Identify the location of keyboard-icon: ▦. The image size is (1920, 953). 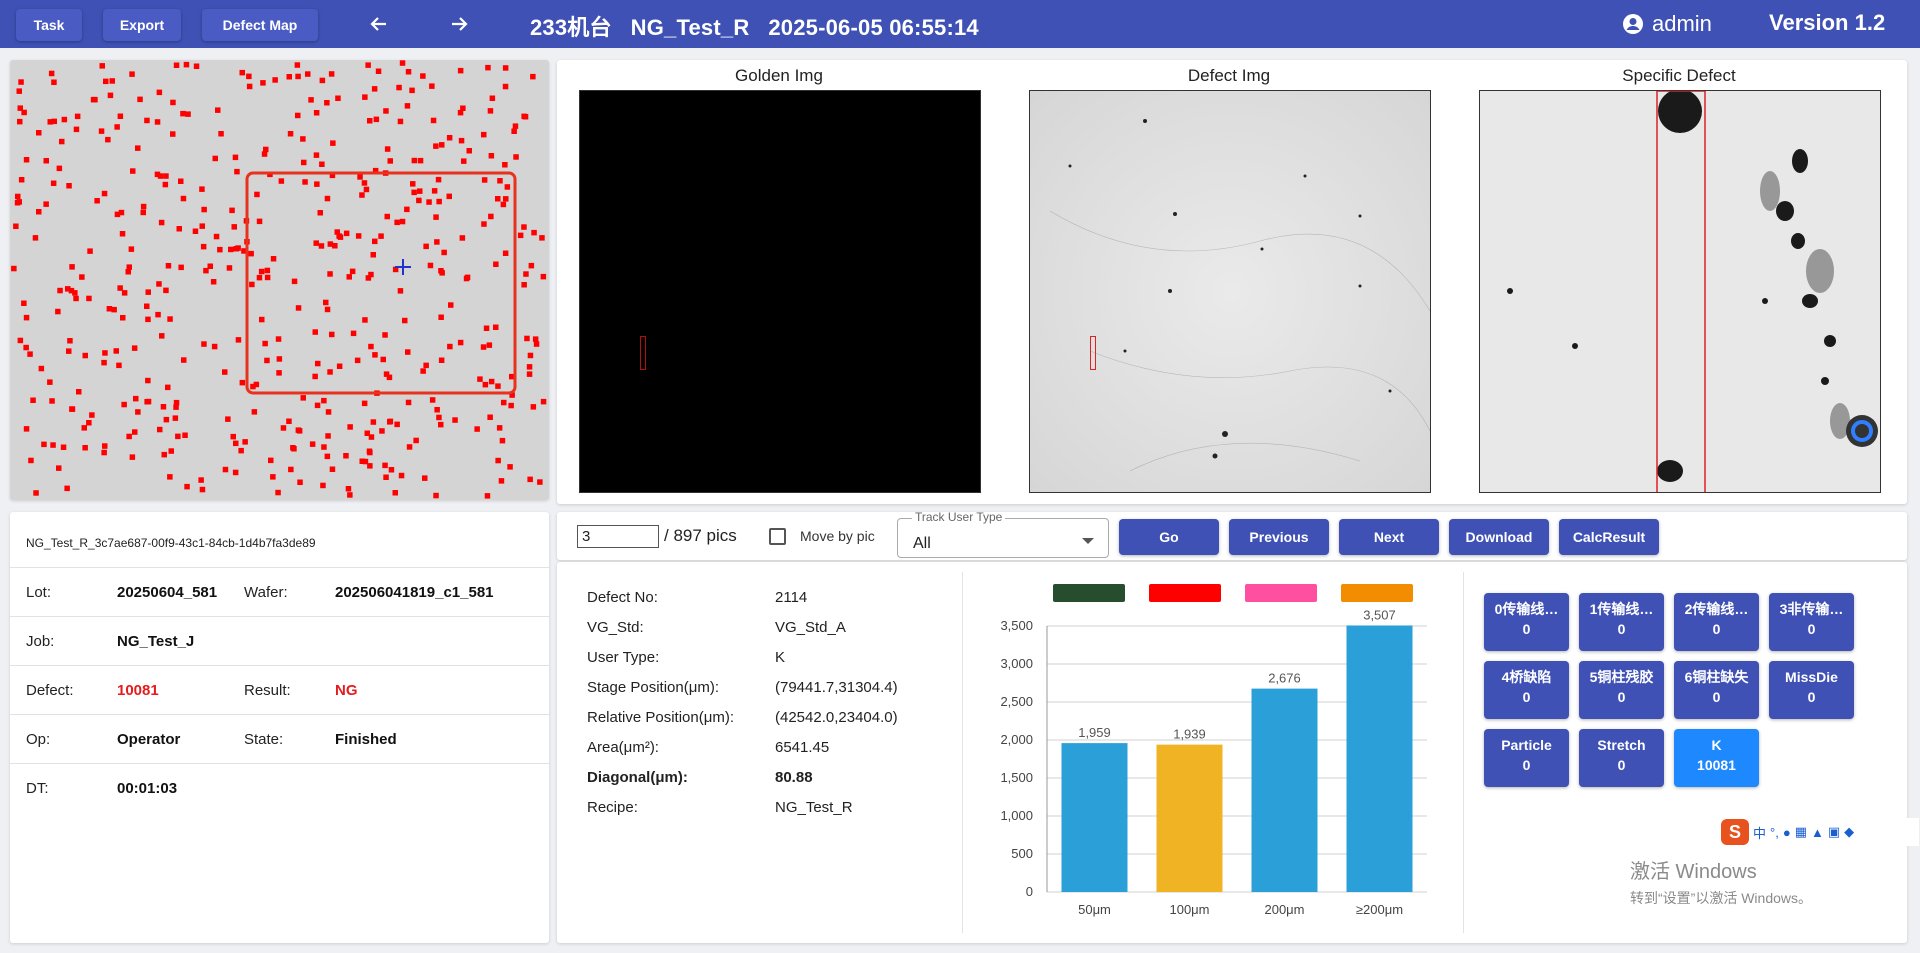
(1800, 831).